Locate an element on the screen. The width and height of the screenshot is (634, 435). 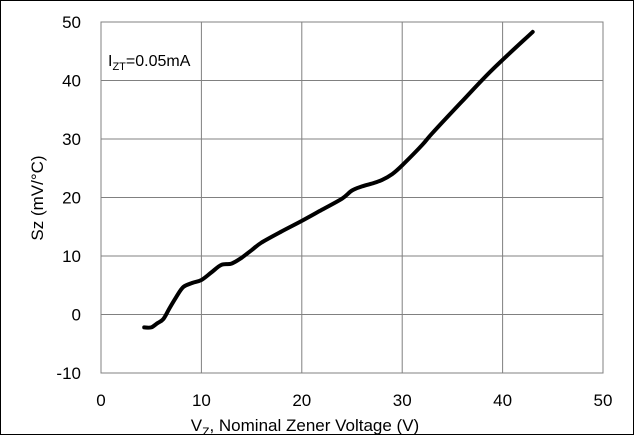
y-tick-label: 0 is located at coordinates (76, 315).